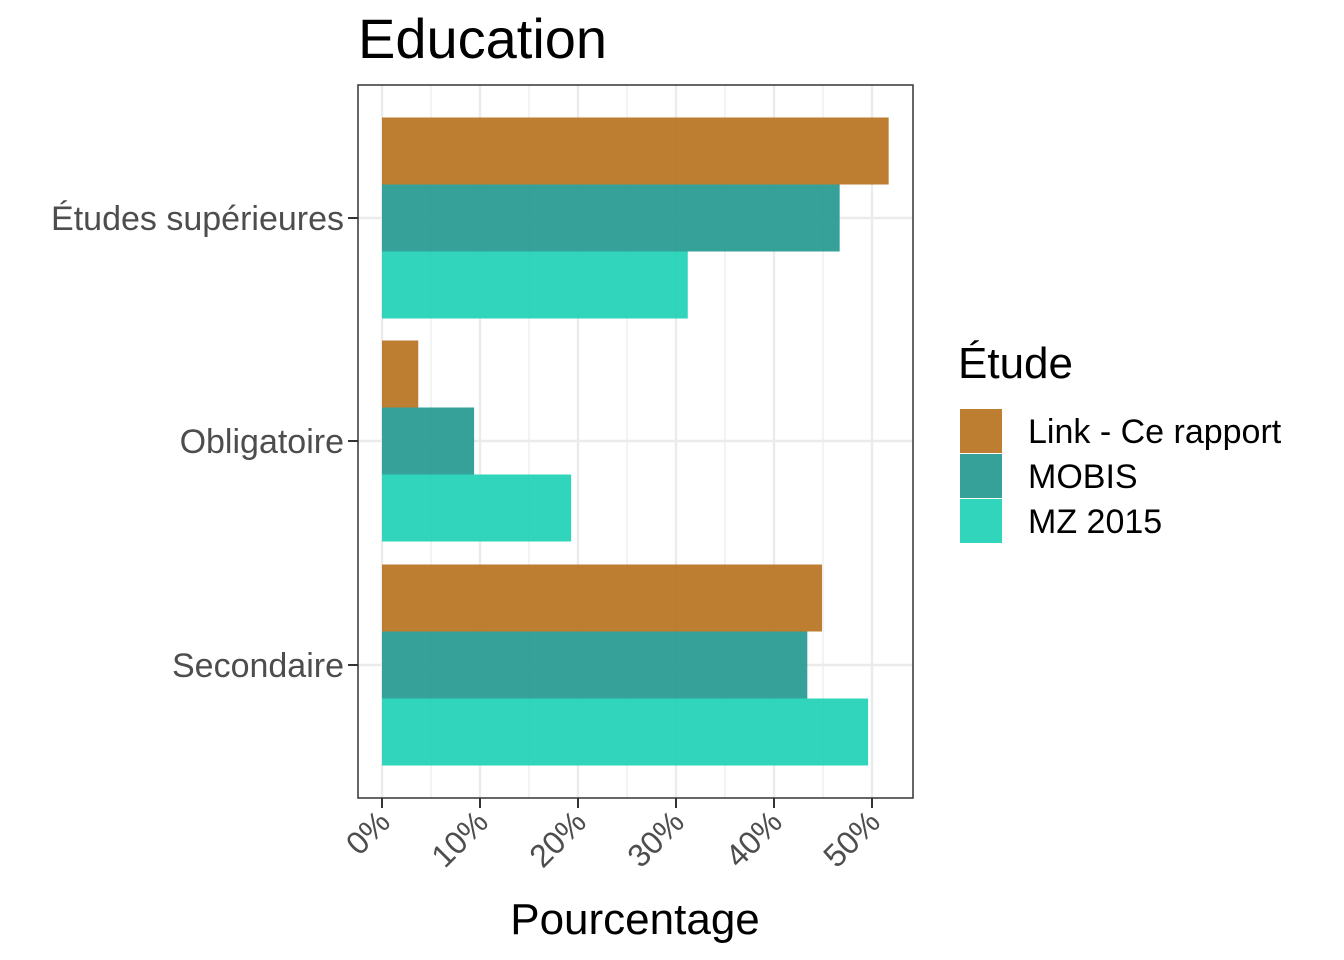  What do you see at coordinates (655, 838) in the screenshot?
I see `x-tick-label: 30%` at bounding box center [655, 838].